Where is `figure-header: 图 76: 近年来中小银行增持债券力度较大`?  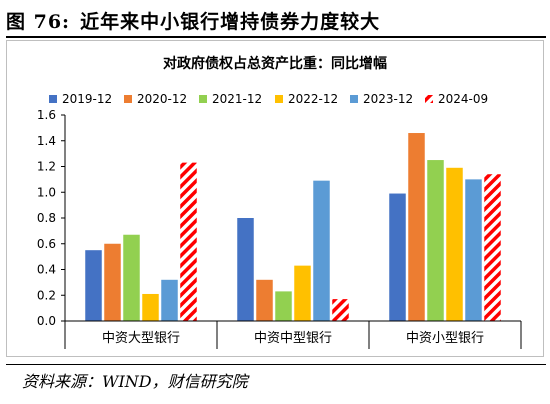 figure-header: 图 76: 近年来中小银行增持债券力度较大 is located at coordinates (276, 20).